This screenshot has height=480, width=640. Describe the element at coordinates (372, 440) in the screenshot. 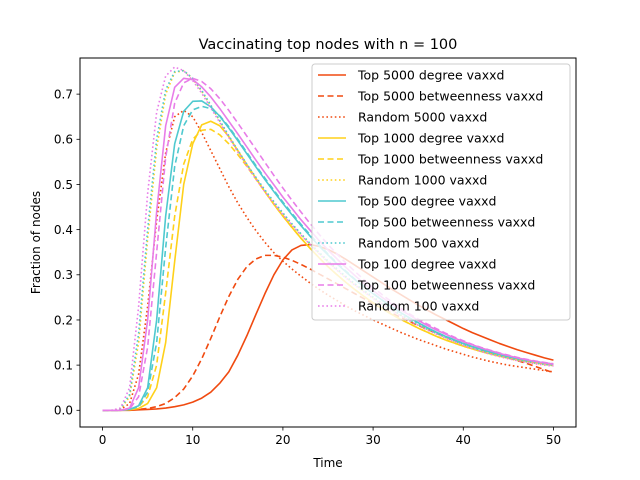

I see `x-tick-label: 30` at that location.